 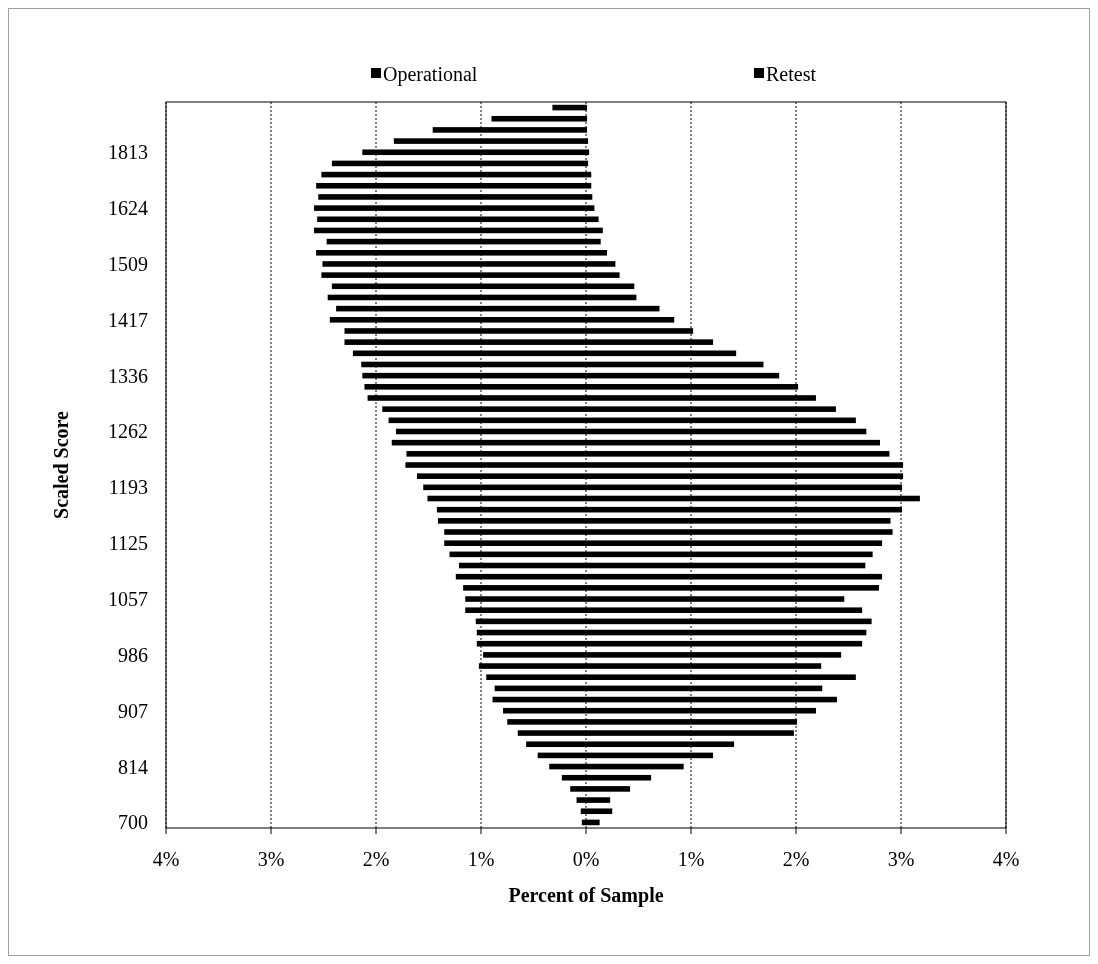 What do you see at coordinates (133, 654) in the screenshot?
I see `y-tick-label: 986` at bounding box center [133, 654].